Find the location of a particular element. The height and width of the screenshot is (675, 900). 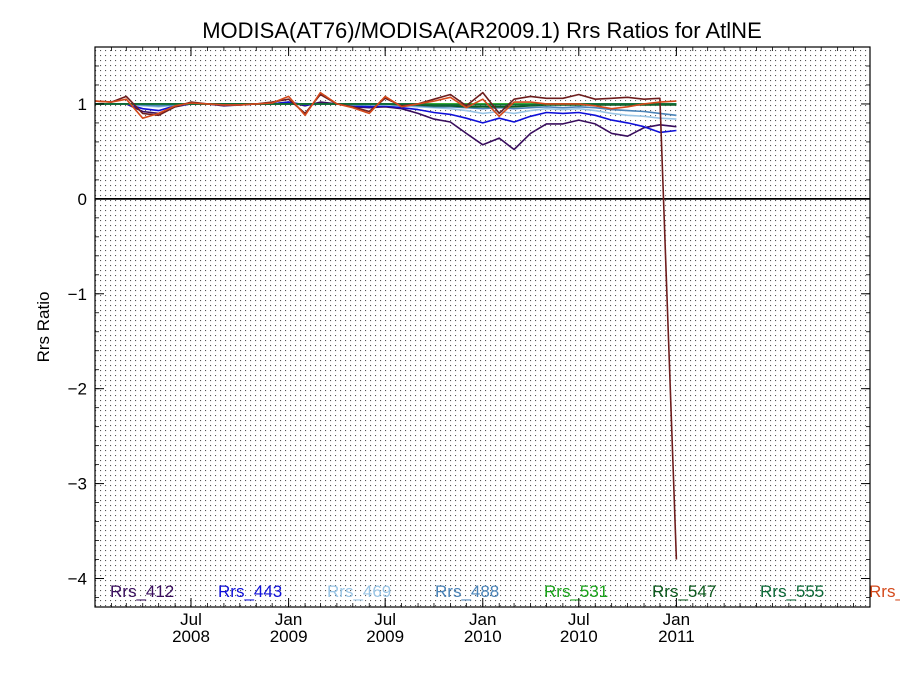

y-tick-label: 0 is located at coordinates (82, 199).